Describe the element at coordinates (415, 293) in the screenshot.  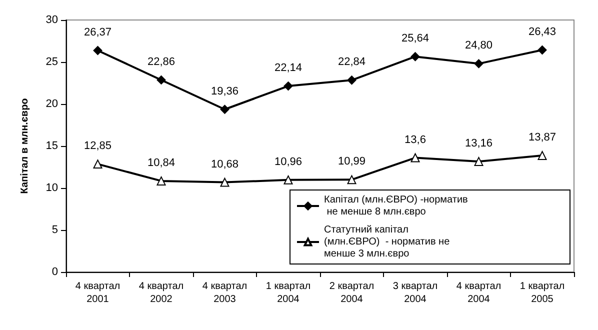
I see `x-tick-label: 3 квартал 2004` at that location.